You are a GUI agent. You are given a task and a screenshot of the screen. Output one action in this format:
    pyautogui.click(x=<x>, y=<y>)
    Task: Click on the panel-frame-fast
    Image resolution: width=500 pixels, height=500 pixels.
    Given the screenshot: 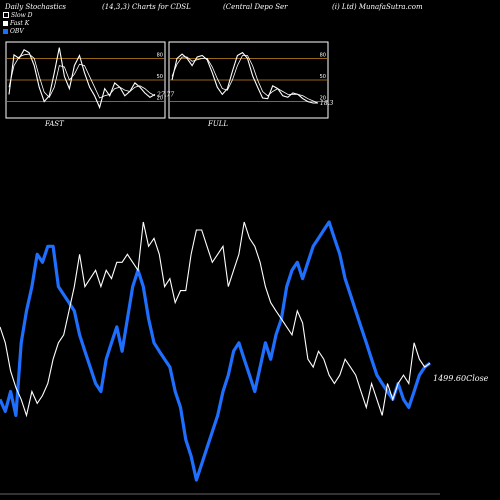 What is the action you would take?
    pyautogui.click(x=85, y=80)
    